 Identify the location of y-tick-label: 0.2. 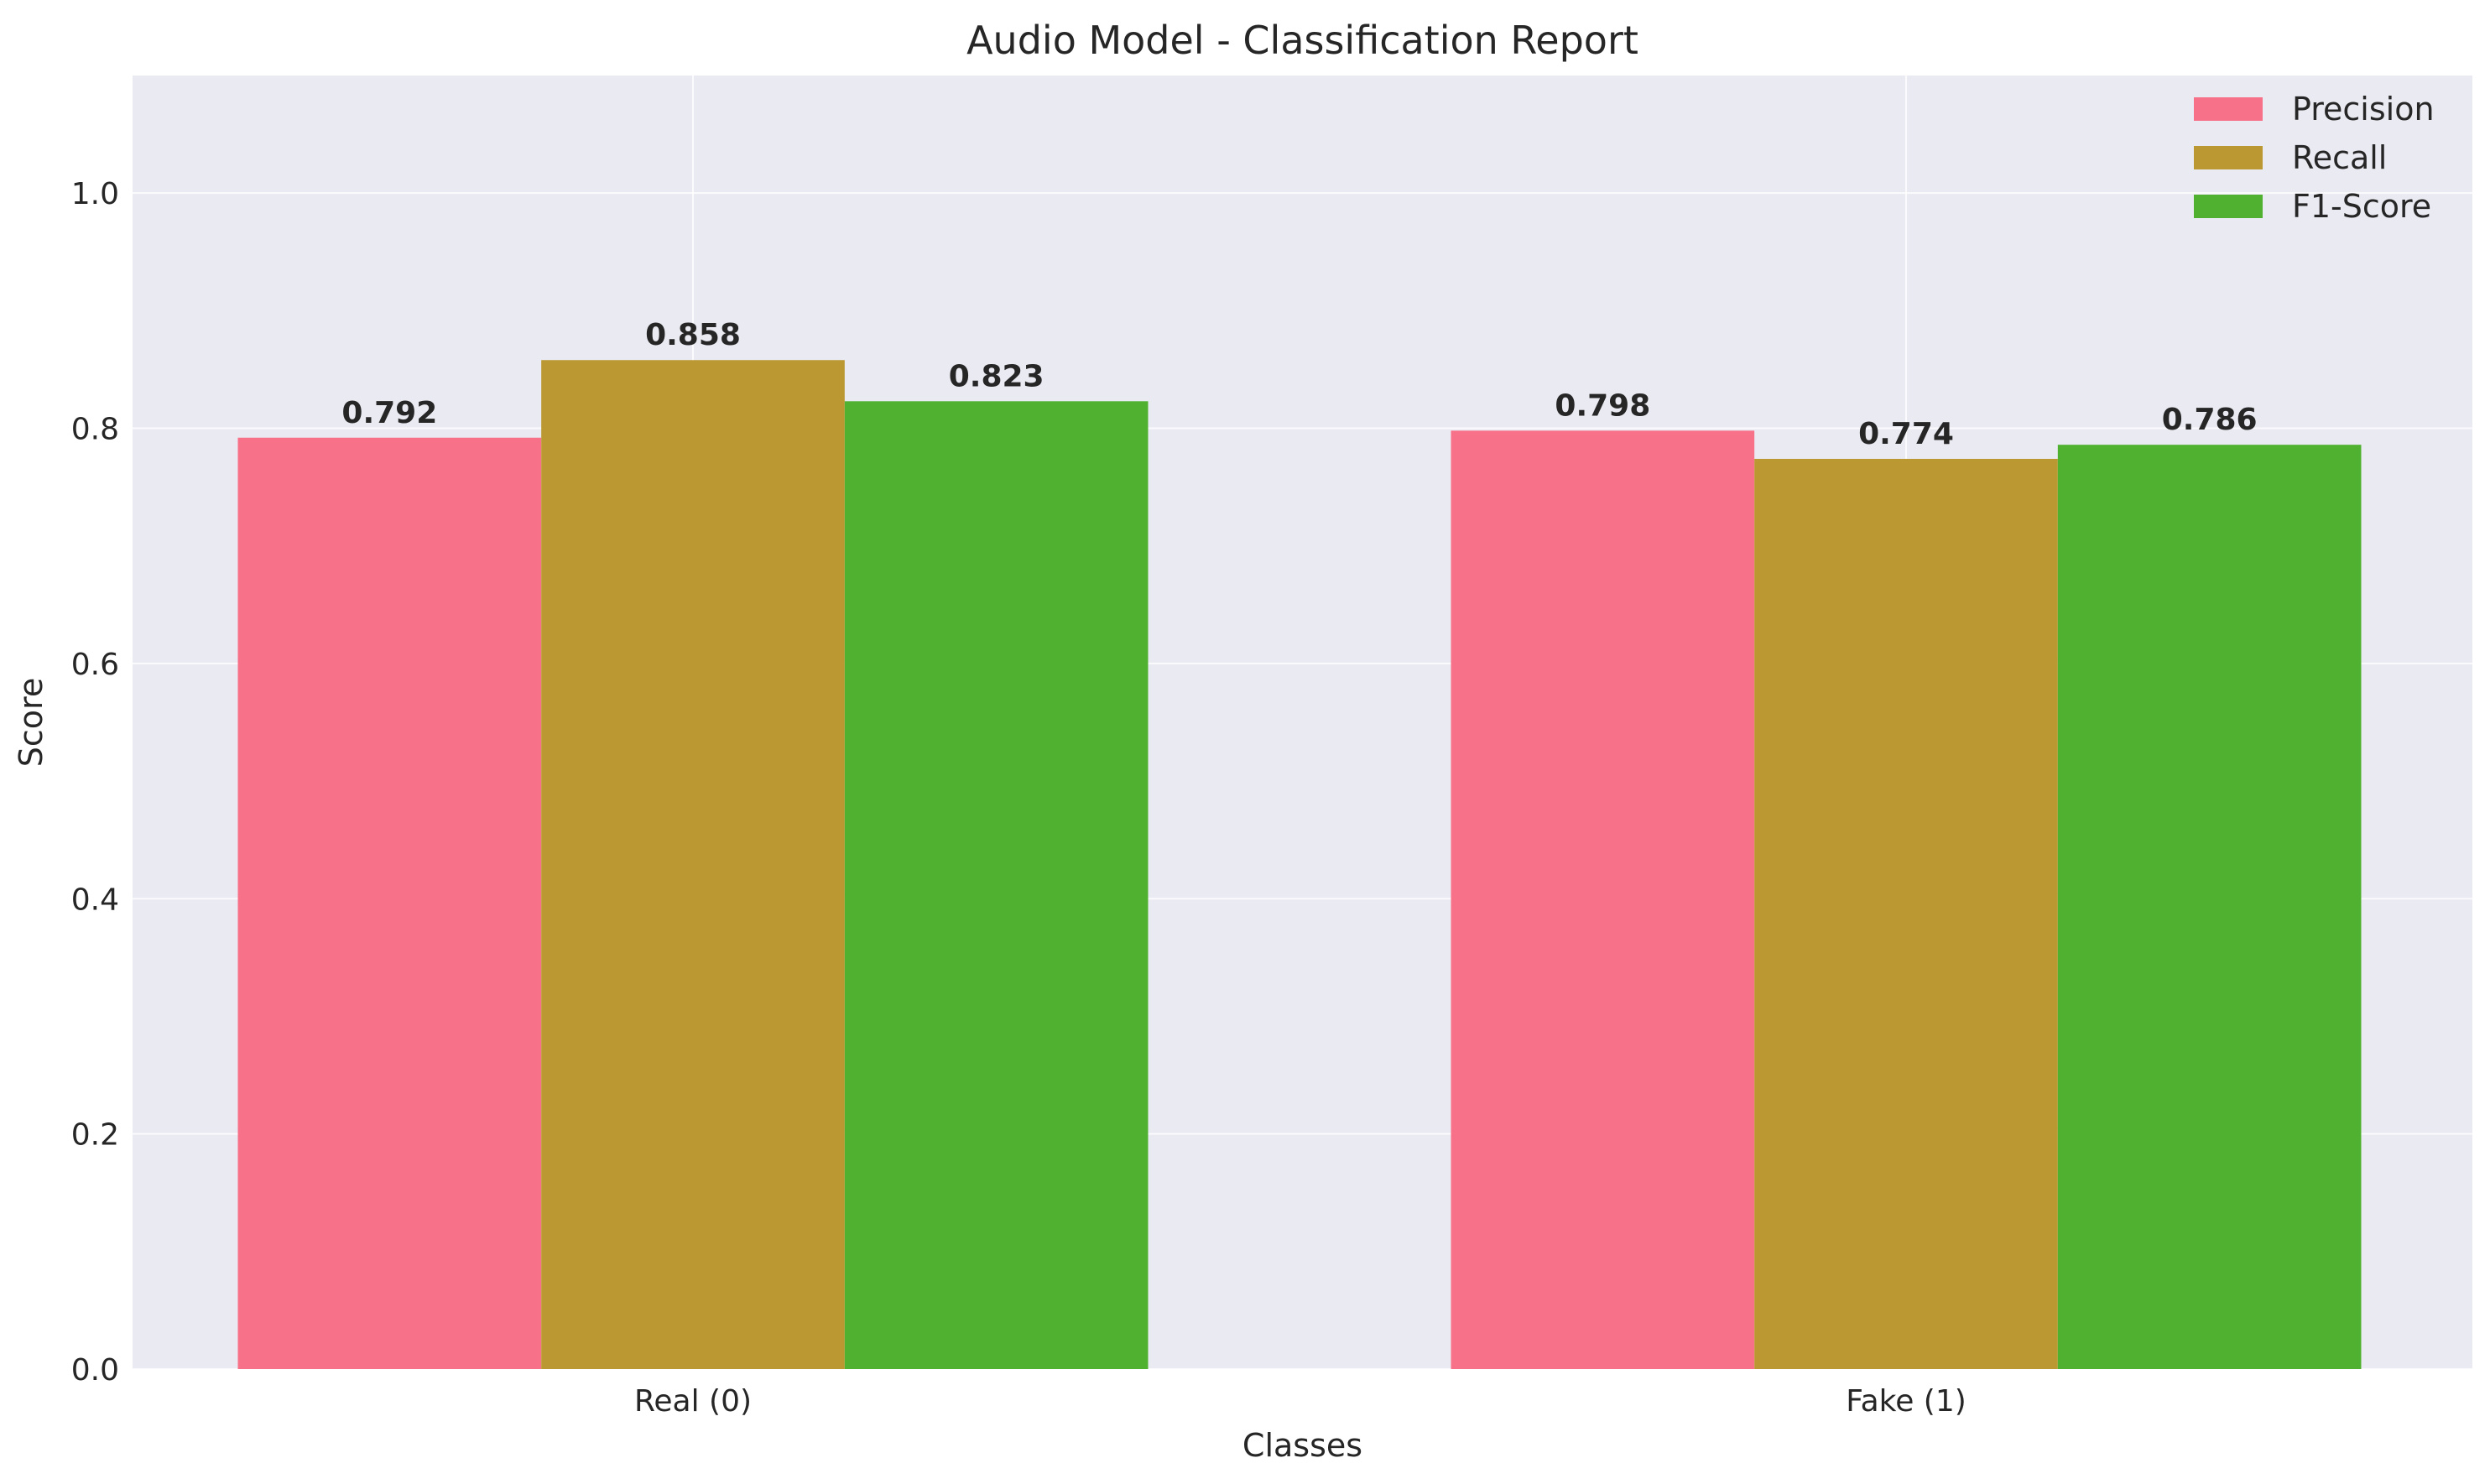
(95, 1135).